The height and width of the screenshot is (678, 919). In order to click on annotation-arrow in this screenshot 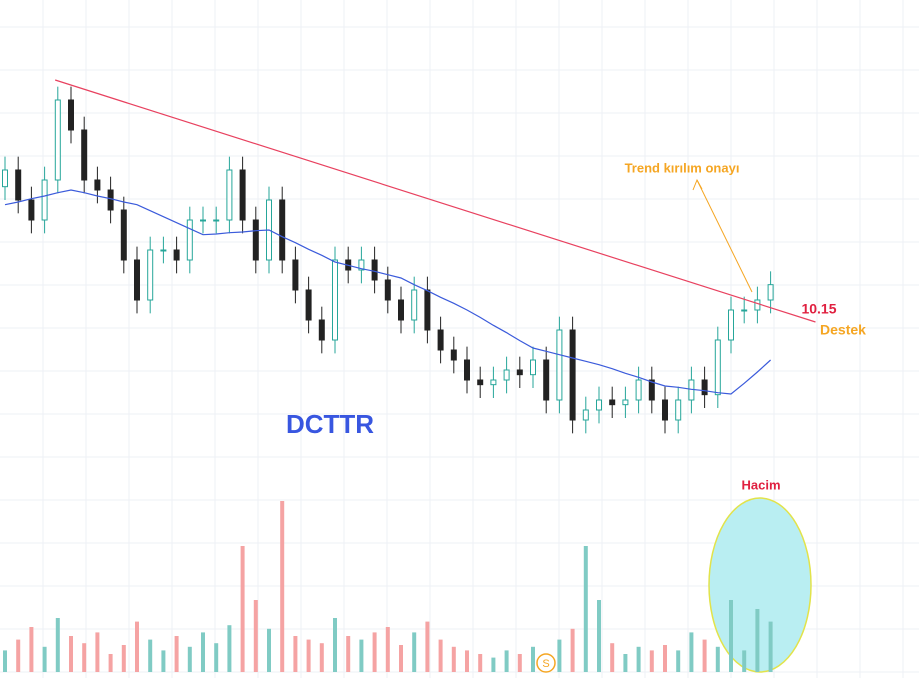, I will do `click(724, 236)`.